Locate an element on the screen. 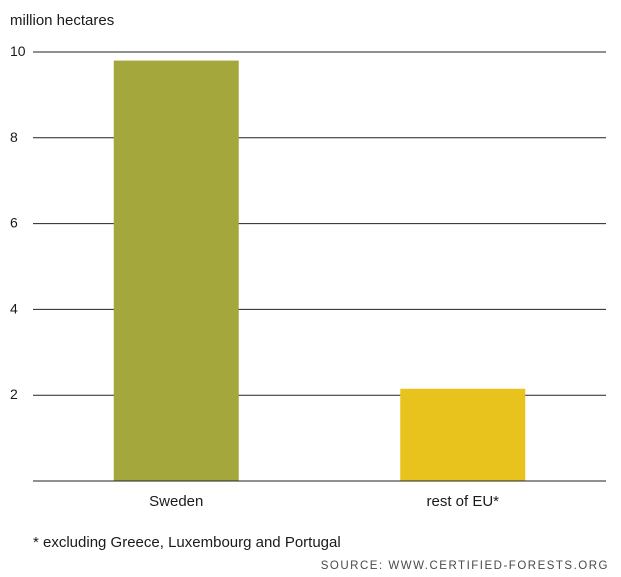 The height and width of the screenshot is (577, 621). y-tick-label-6: 6 is located at coordinates (14, 223).